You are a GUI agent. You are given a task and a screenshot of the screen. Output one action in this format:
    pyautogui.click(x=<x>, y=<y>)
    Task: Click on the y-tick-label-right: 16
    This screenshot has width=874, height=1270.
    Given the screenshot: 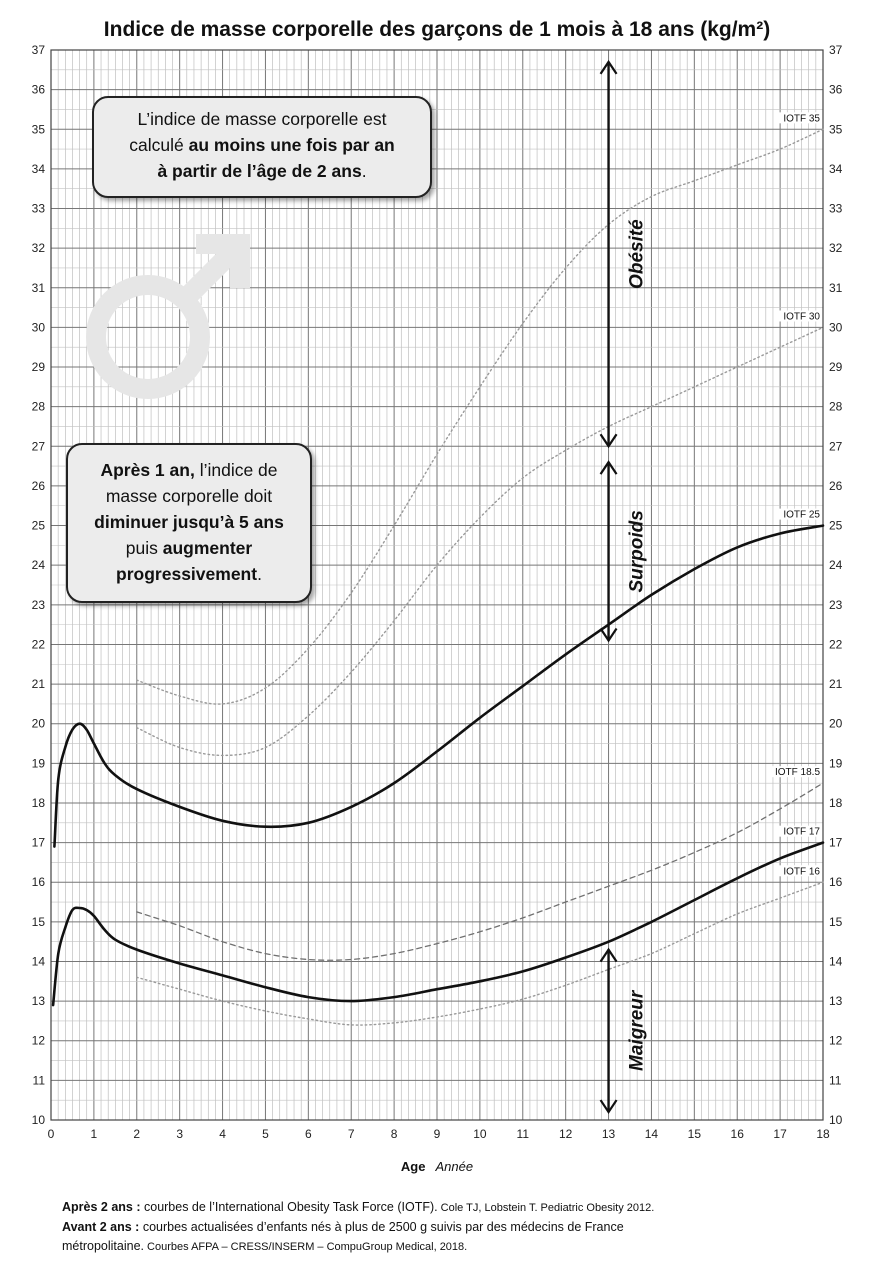 What is the action you would take?
    pyautogui.click(x=836, y=882)
    